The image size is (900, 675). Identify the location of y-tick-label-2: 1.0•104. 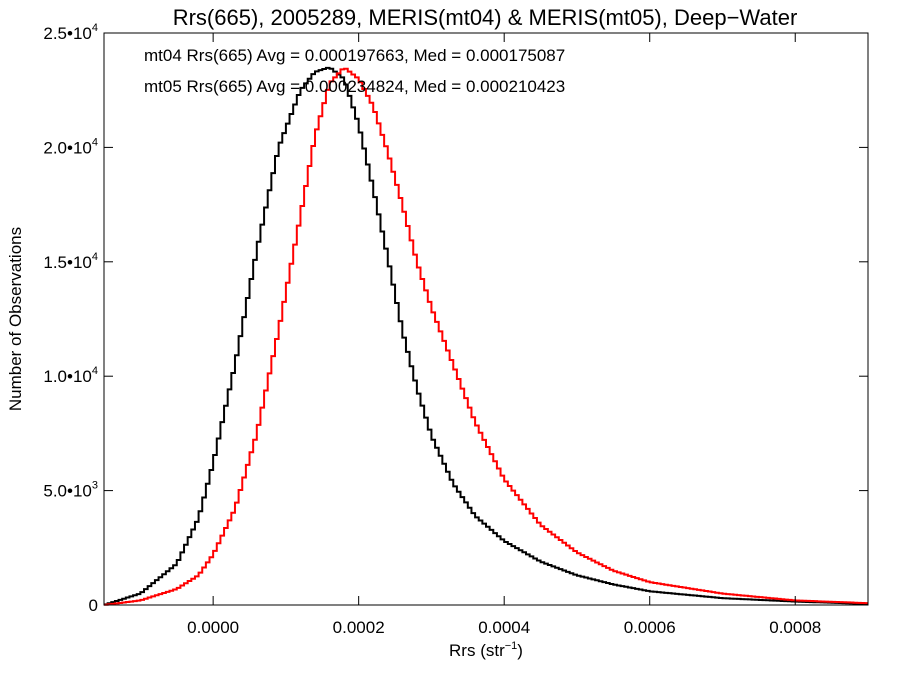
(70, 375).